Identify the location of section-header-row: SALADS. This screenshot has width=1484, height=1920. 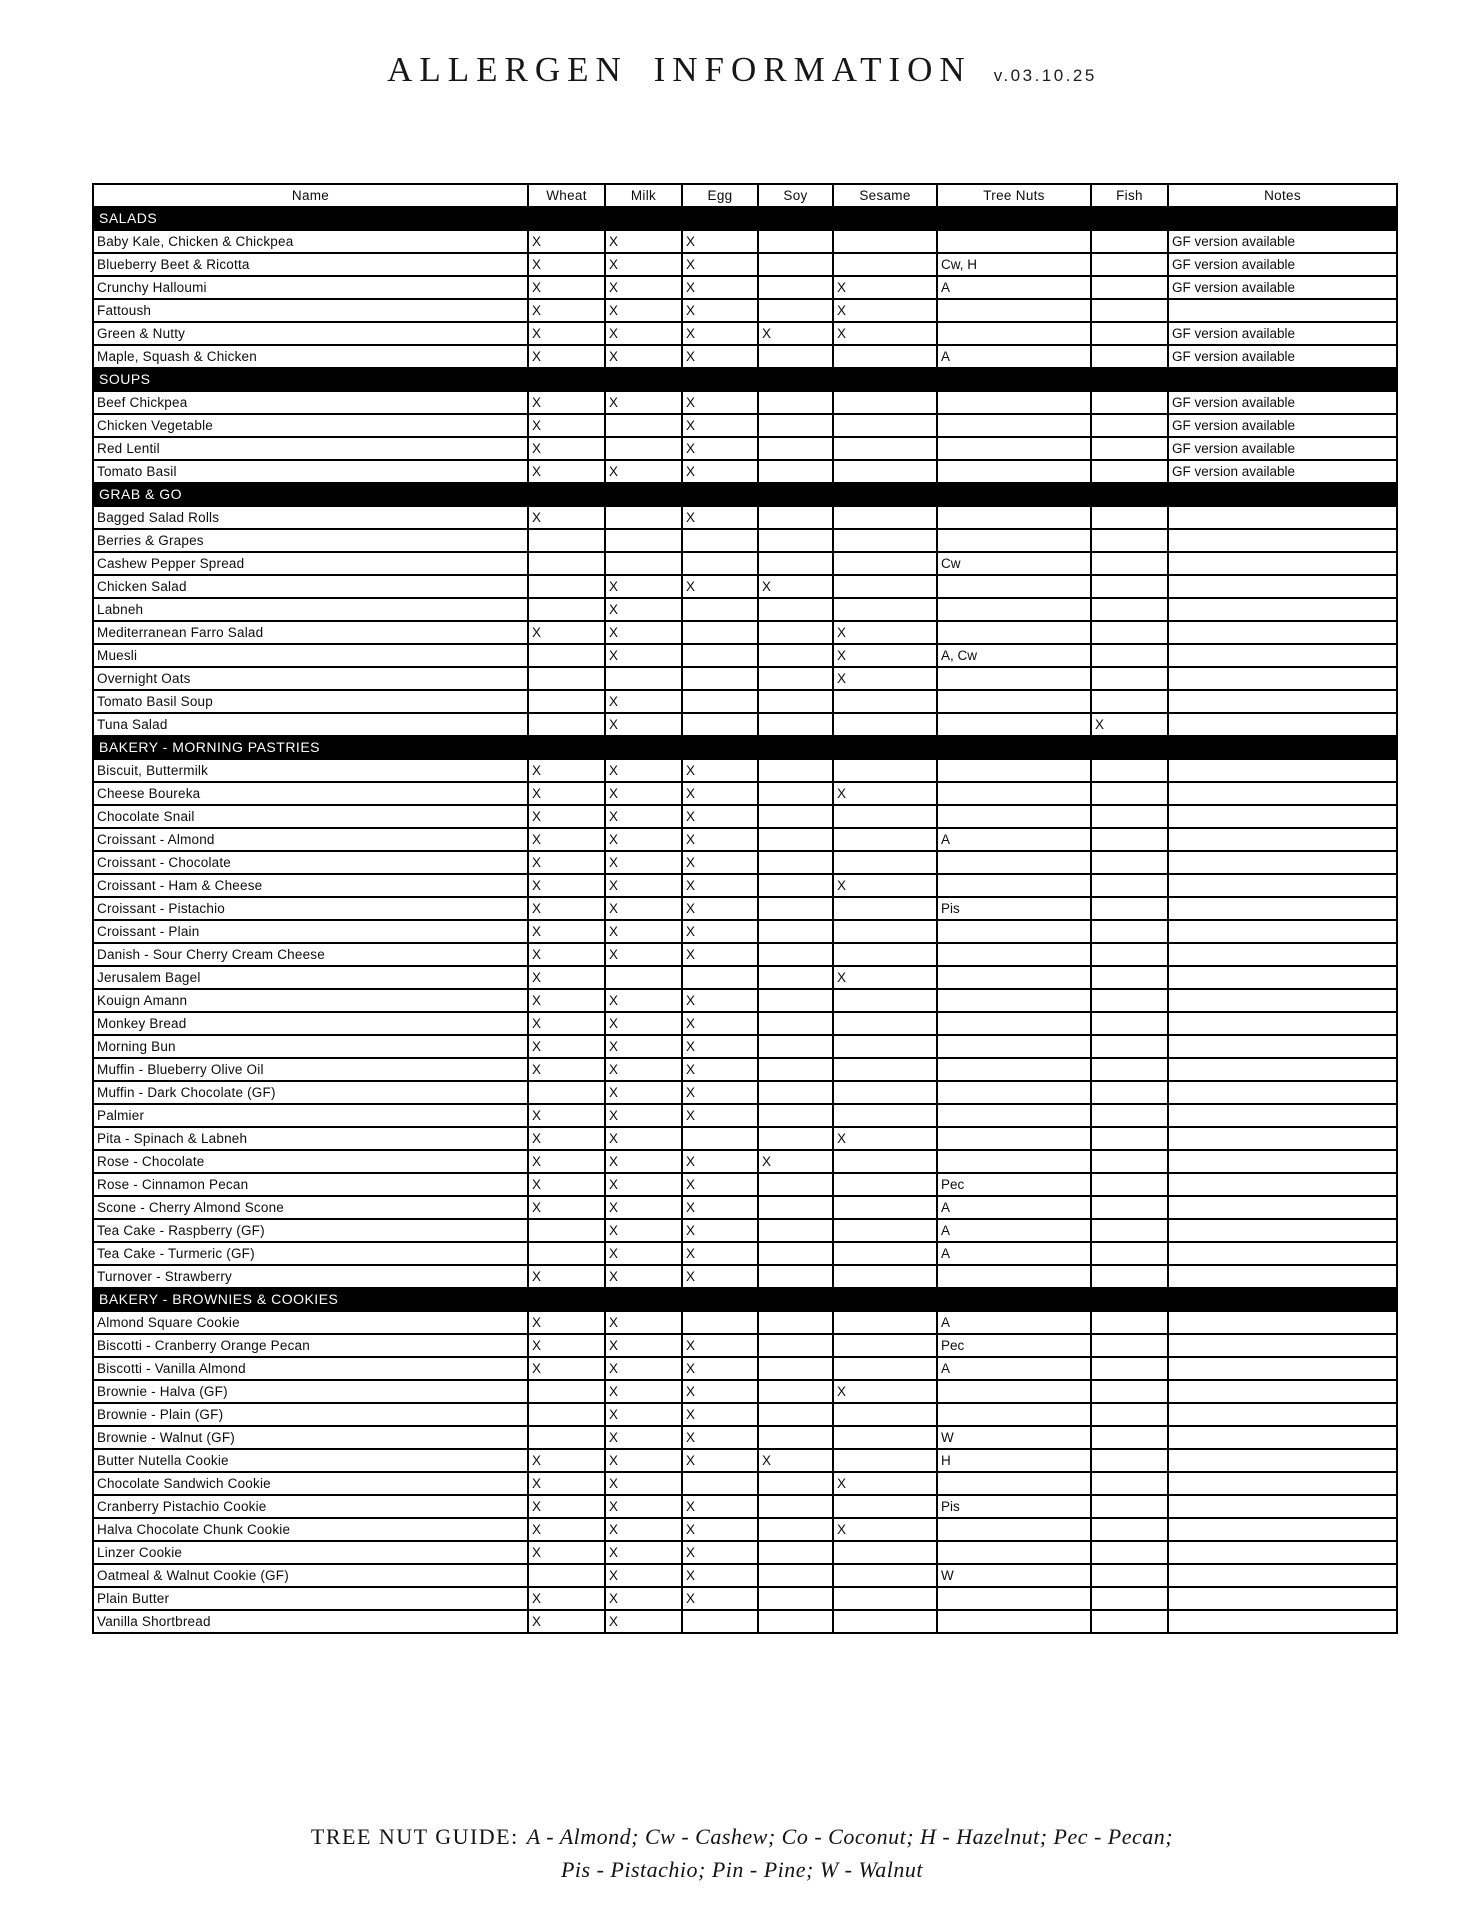
(745, 218).